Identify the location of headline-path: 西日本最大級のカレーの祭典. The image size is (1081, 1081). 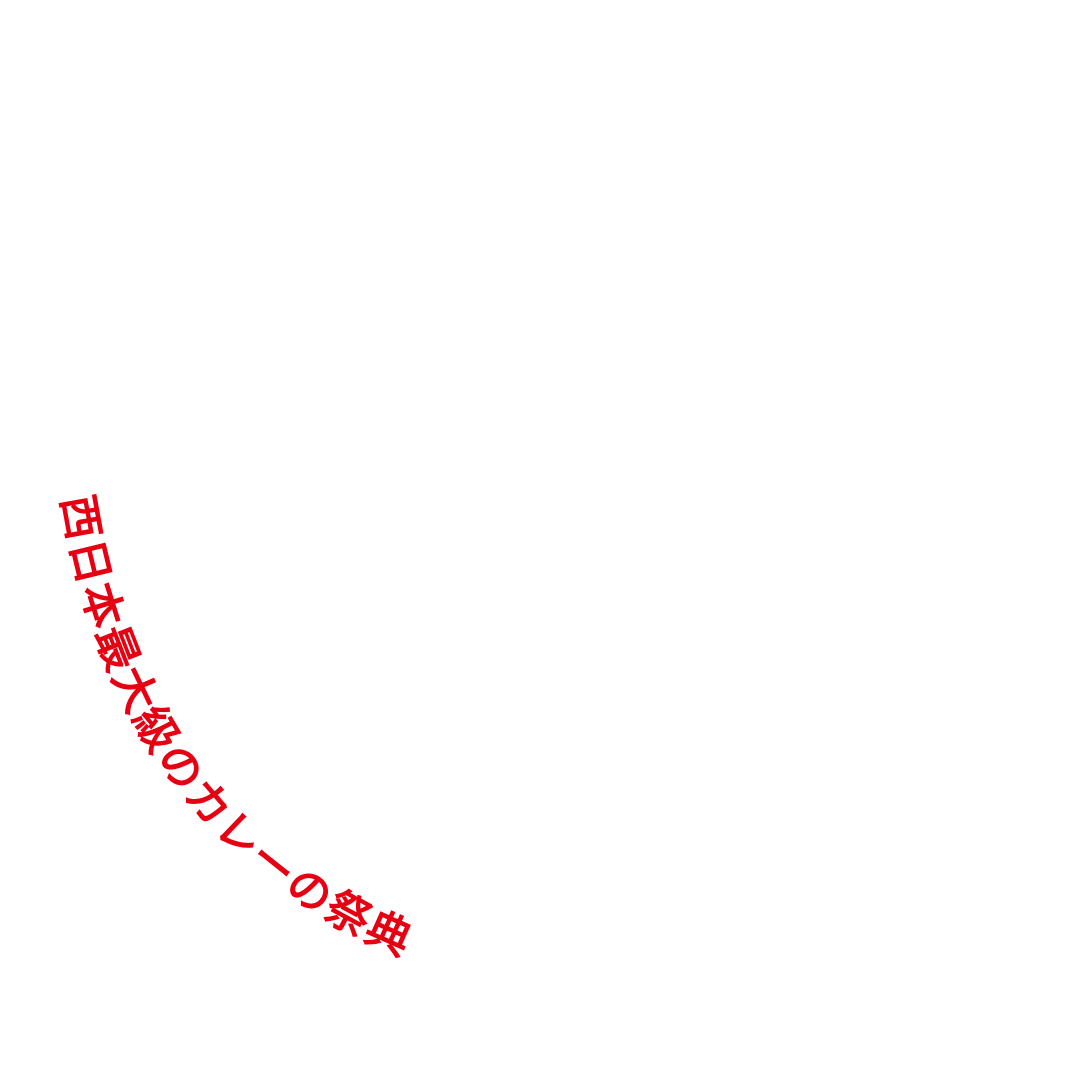
(235, 729).